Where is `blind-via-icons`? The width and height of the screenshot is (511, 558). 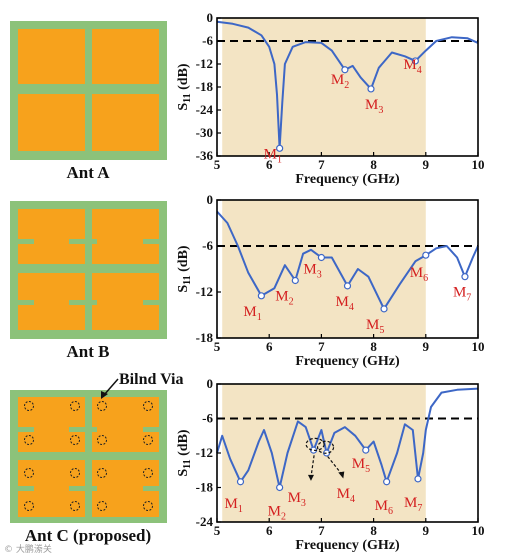
blind-via-icons is located at coordinates (88, 456).